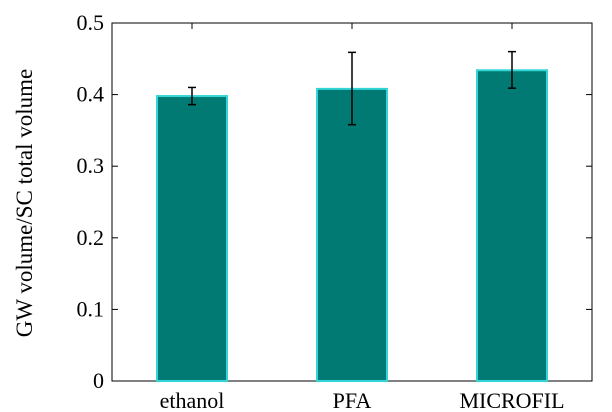  I want to click on y-axis-title: GW volume/SC total volume, so click(24, 203).